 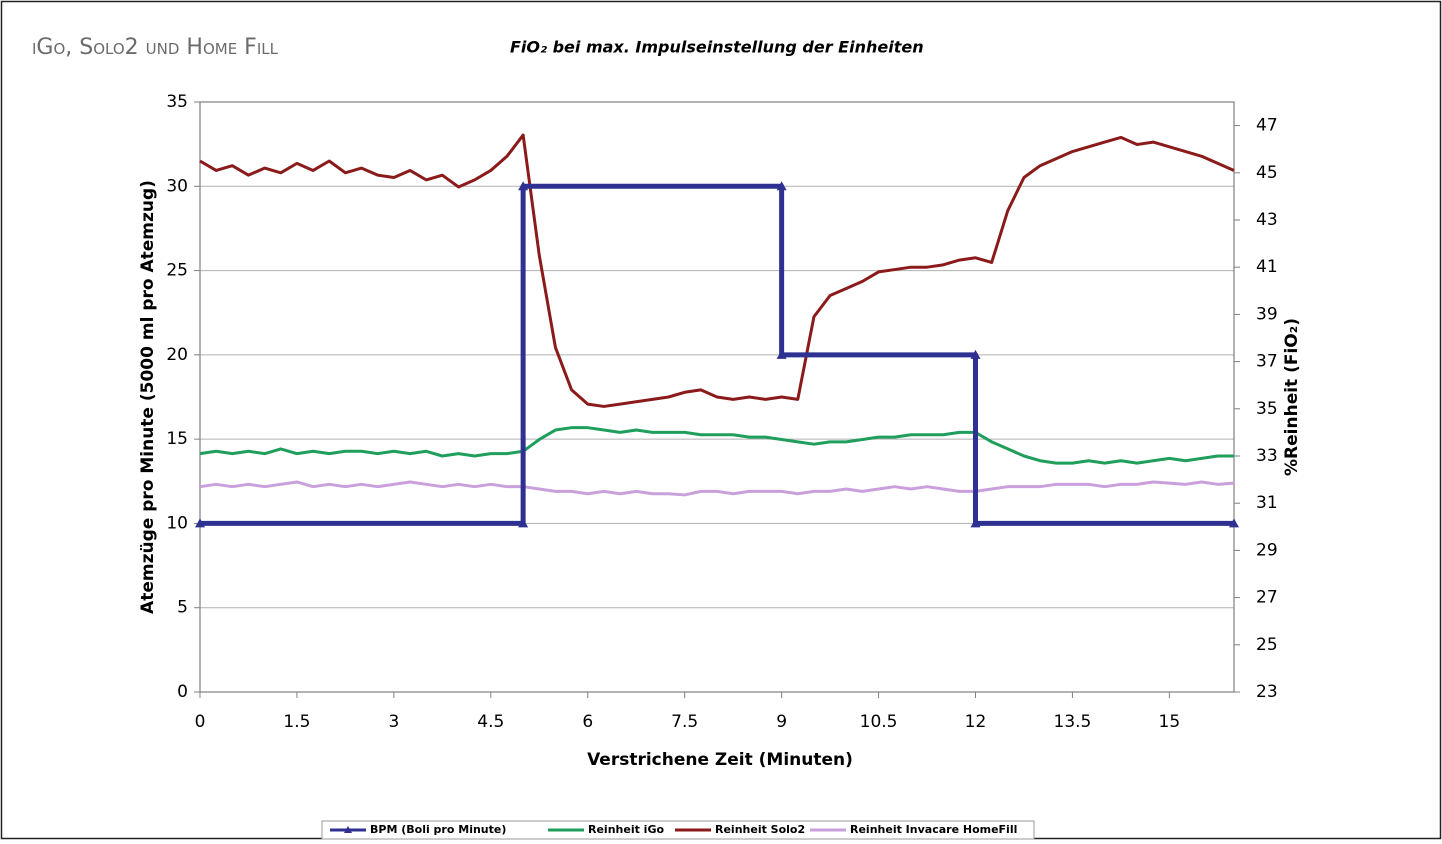 What do you see at coordinates (1170, 722) in the screenshot?
I see `x-tick-label: 15` at bounding box center [1170, 722].